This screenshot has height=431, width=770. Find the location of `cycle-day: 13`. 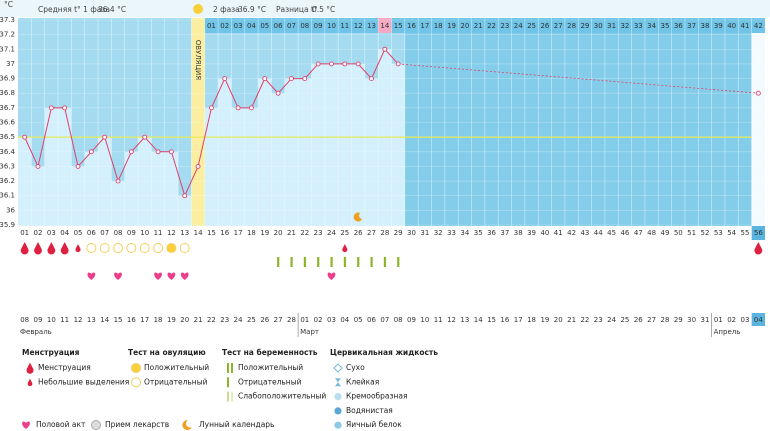

cycle-day: 13 is located at coordinates (184, 233).